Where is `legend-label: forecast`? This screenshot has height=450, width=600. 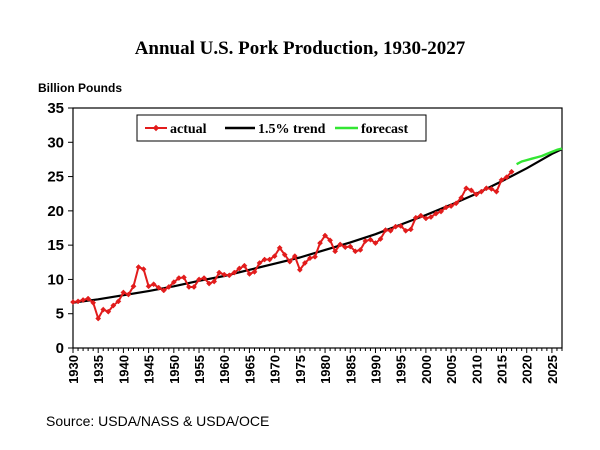
legend-label: forecast is located at coordinates (384, 129).